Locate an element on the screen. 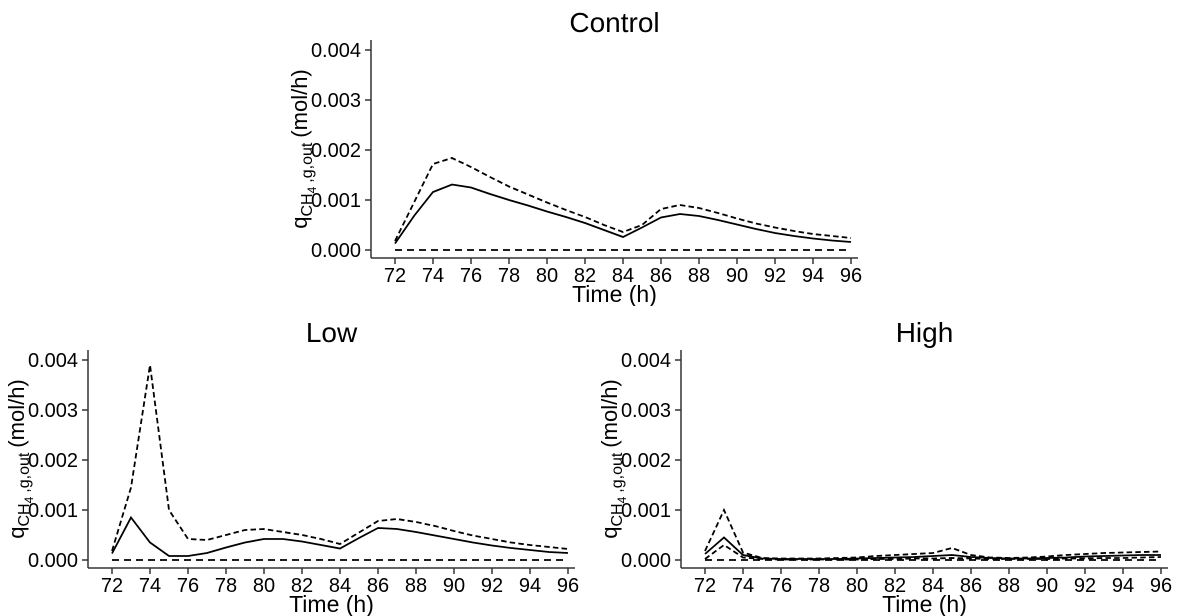 This screenshot has width=1181, height=616. series-secondary-dashed-line is located at coordinates (933, 552).